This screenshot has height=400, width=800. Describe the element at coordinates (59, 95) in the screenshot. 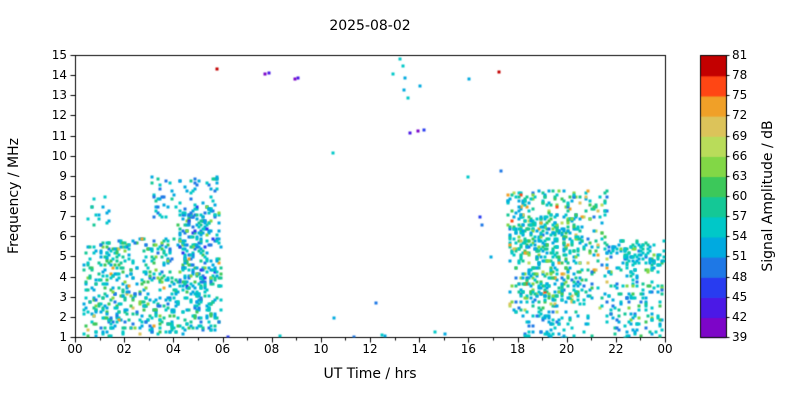

I see `y-tick-label: 13` at that location.